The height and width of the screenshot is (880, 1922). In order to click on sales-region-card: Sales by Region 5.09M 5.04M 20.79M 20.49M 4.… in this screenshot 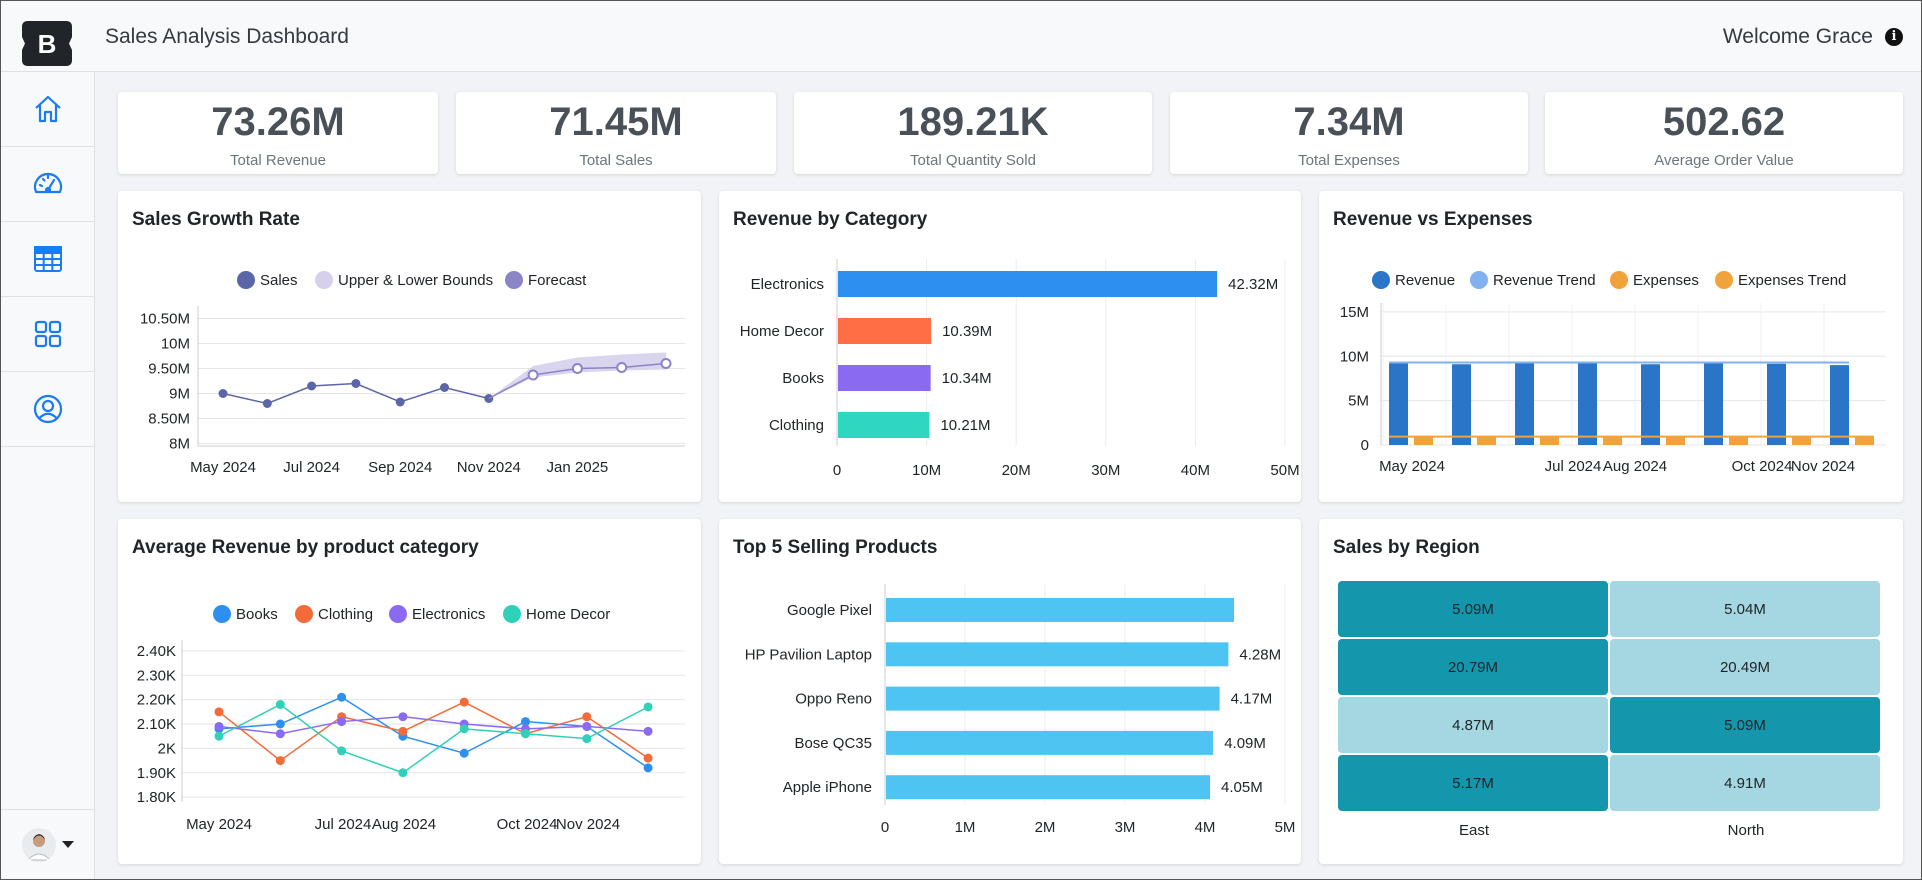, I will do `click(1611, 691)`.